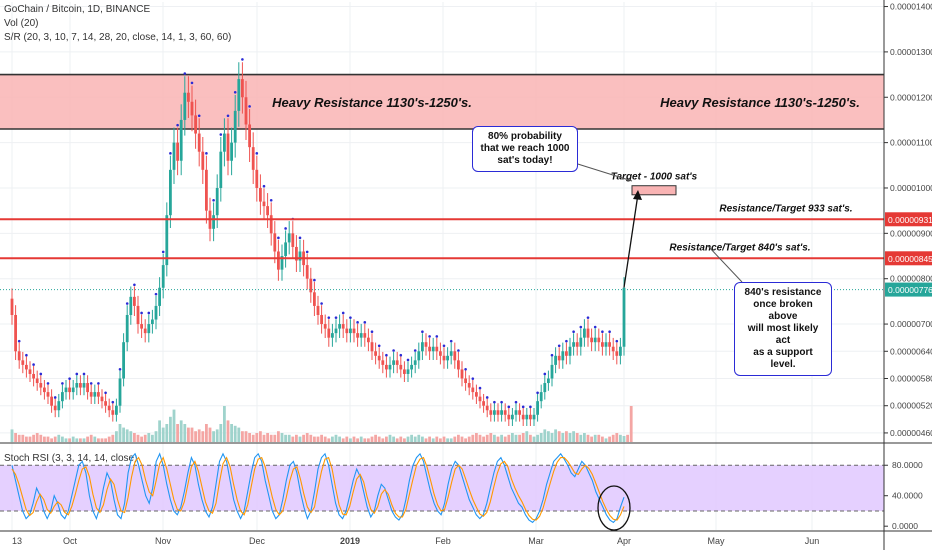 The height and width of the screenshot is (550, 932). Describe the element at coordinates (466, 538) in the screenshot. I see `time-axis: 13 Oct Nov Dec 2019 Feb Mar Apr May Jun` at that location.